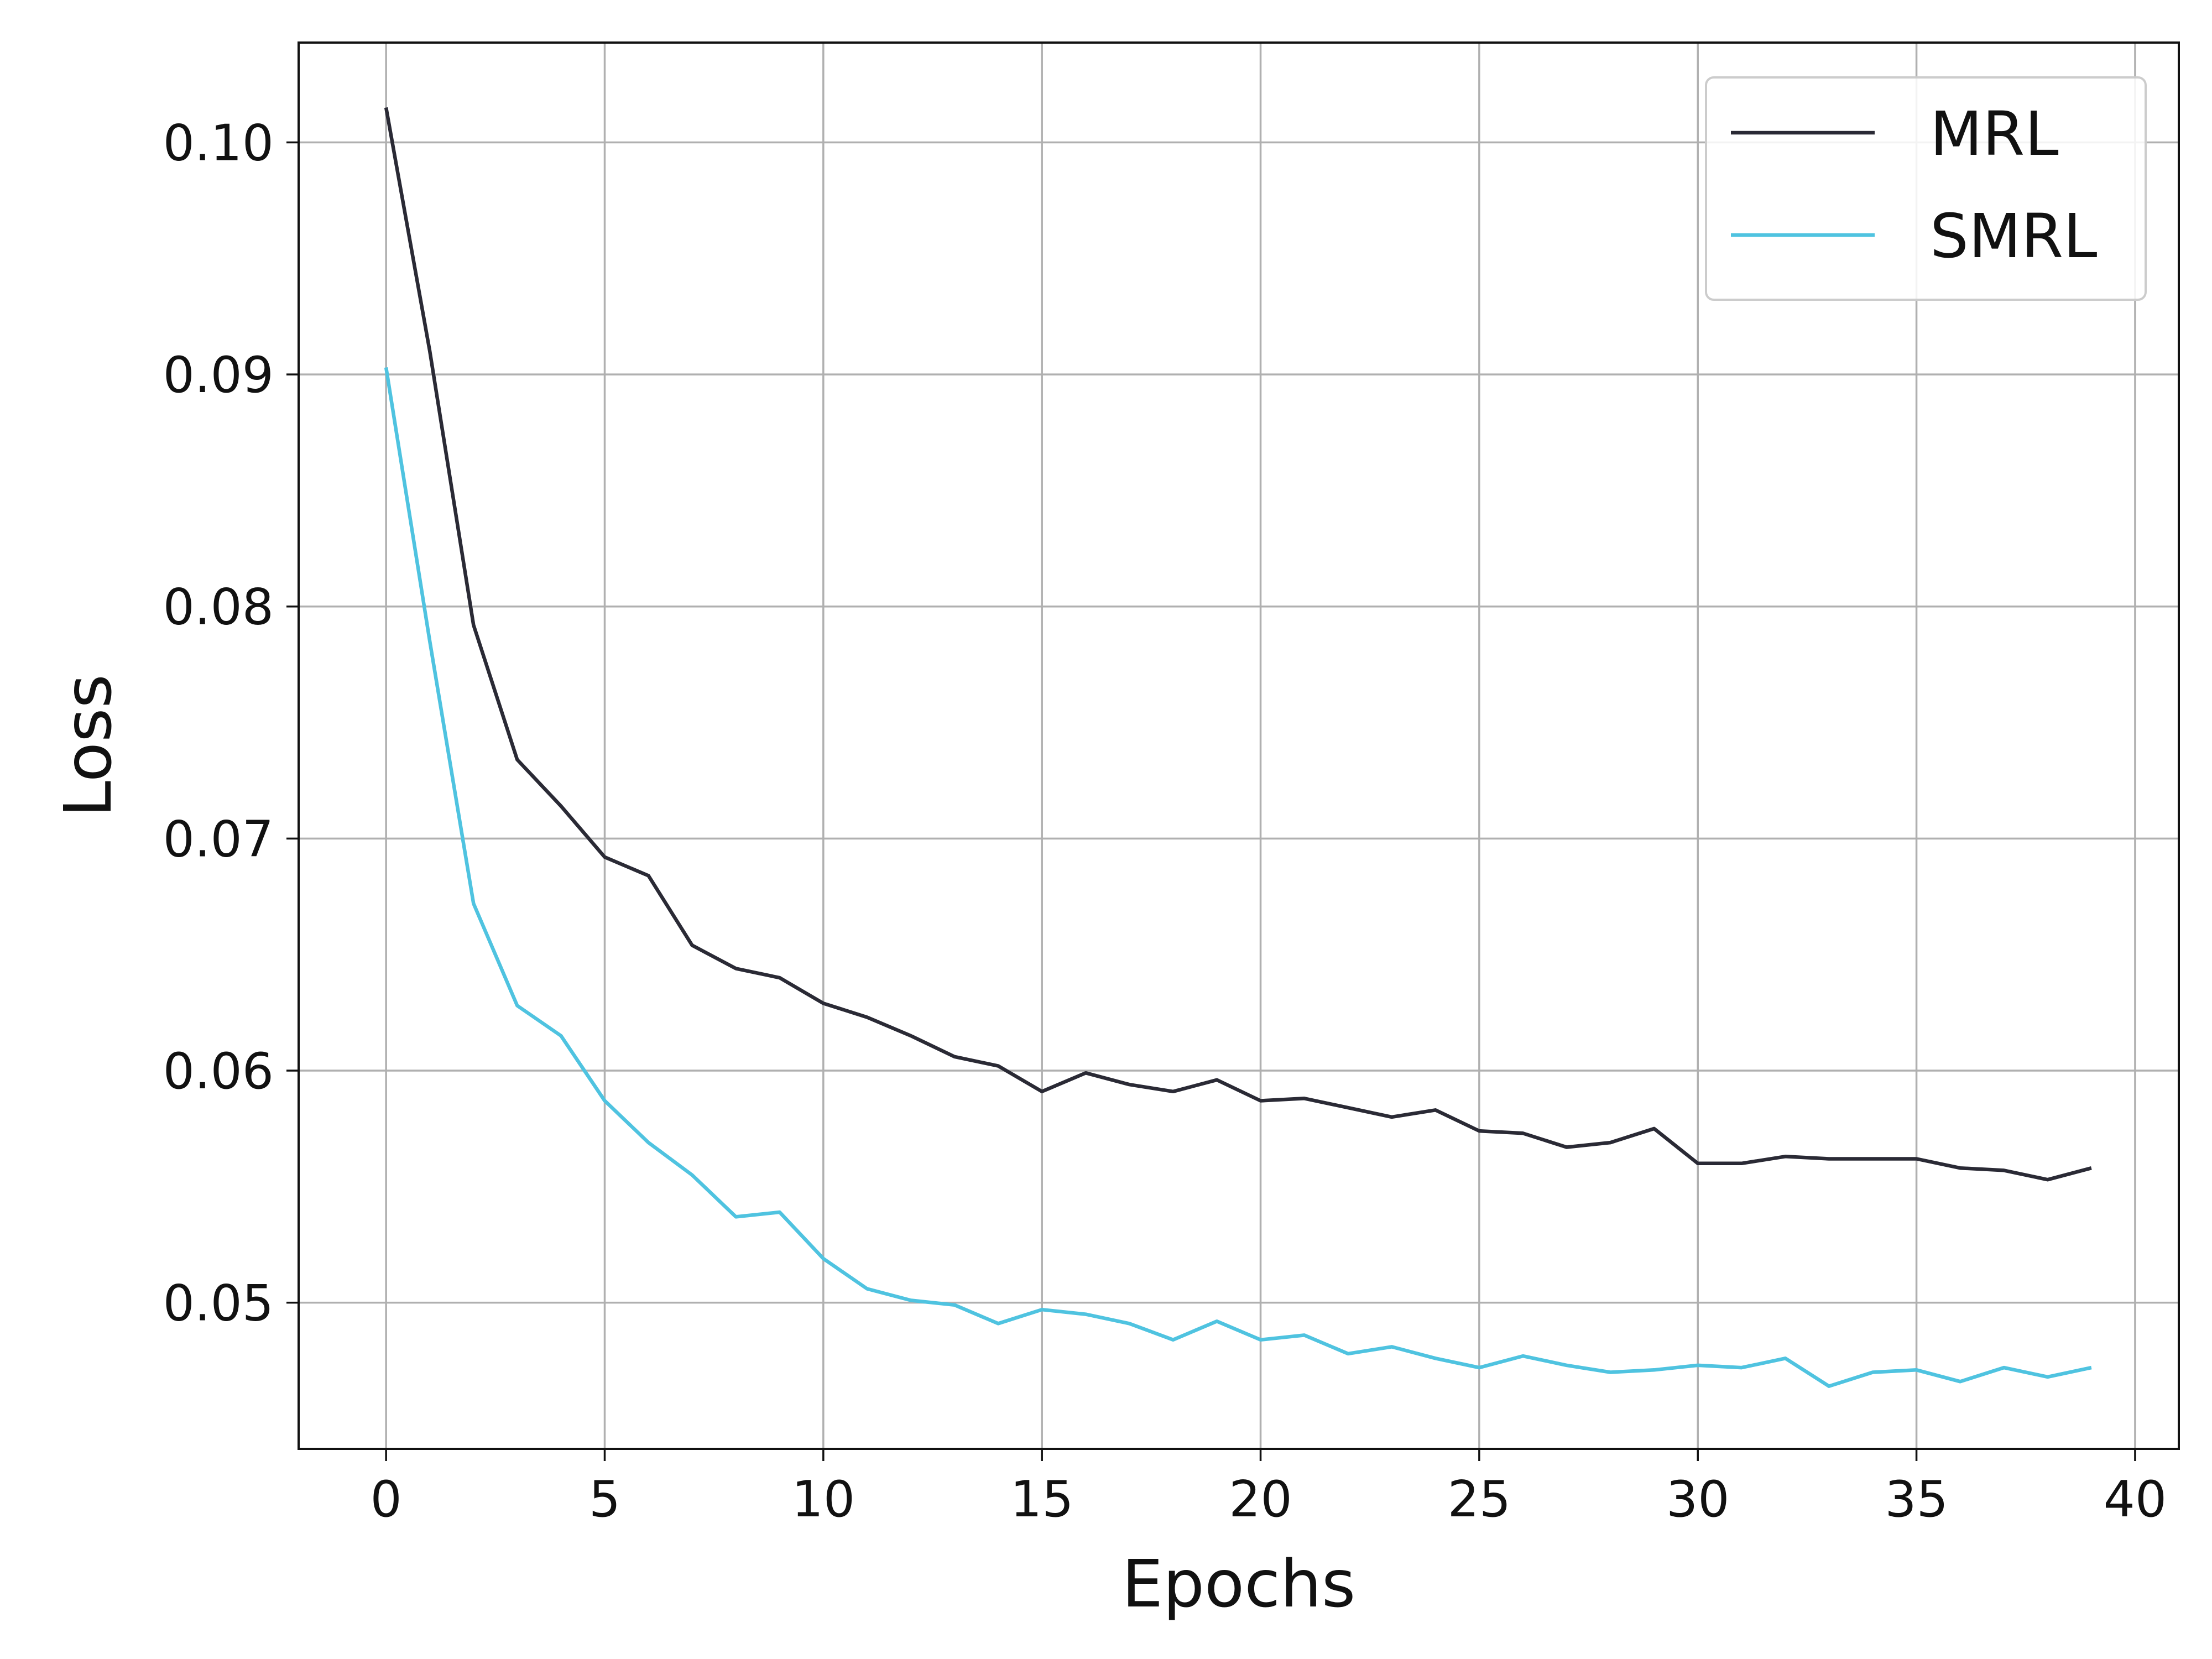  Describe the element at coordinates (1995, 134) in the screenshot. I see `legend-label-mrl: MRL` at that location.